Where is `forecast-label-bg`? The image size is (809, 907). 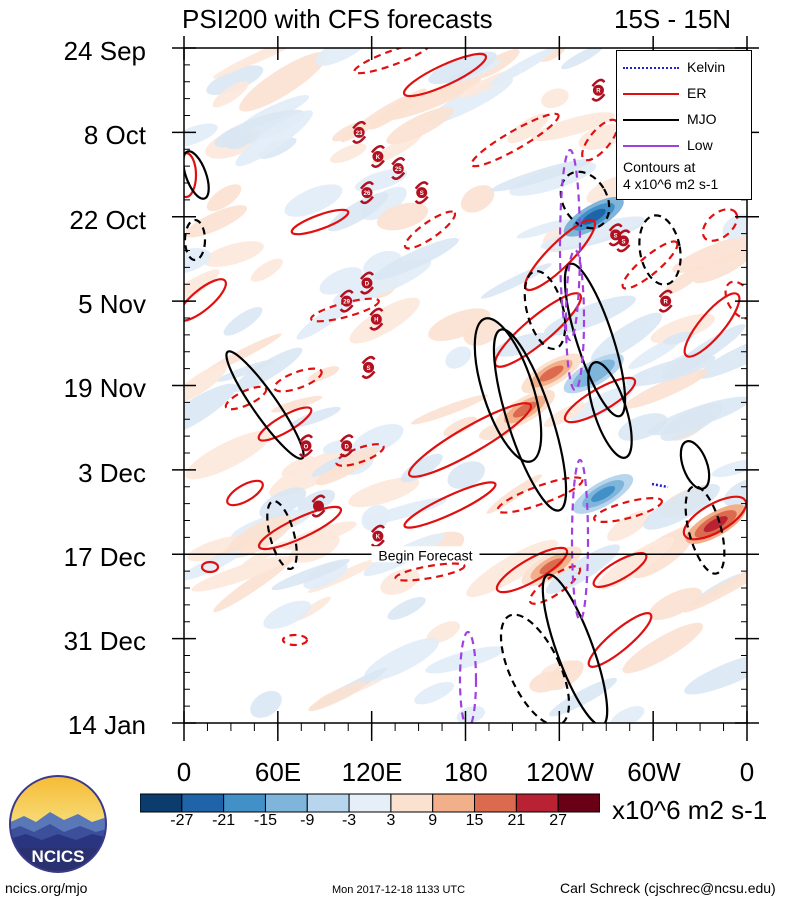 forecast-label-bg is located at coordinates (425, 554).